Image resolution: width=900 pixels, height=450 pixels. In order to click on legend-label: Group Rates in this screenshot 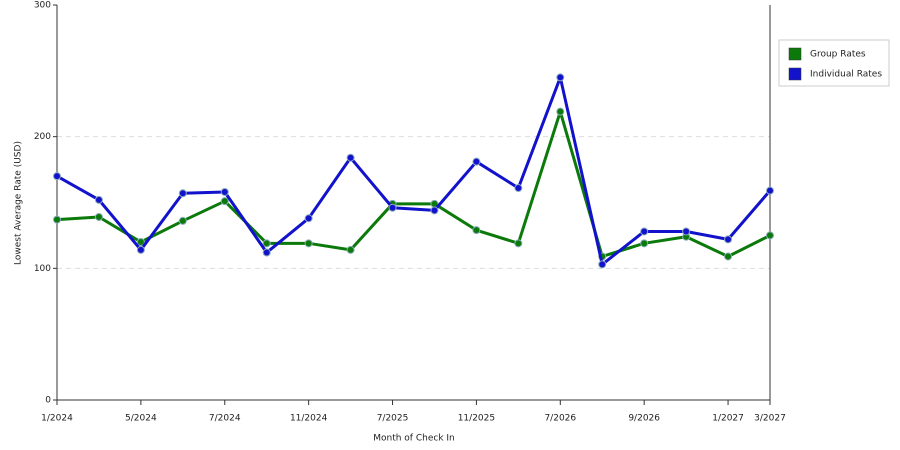, I will do `click(838, 55)`.